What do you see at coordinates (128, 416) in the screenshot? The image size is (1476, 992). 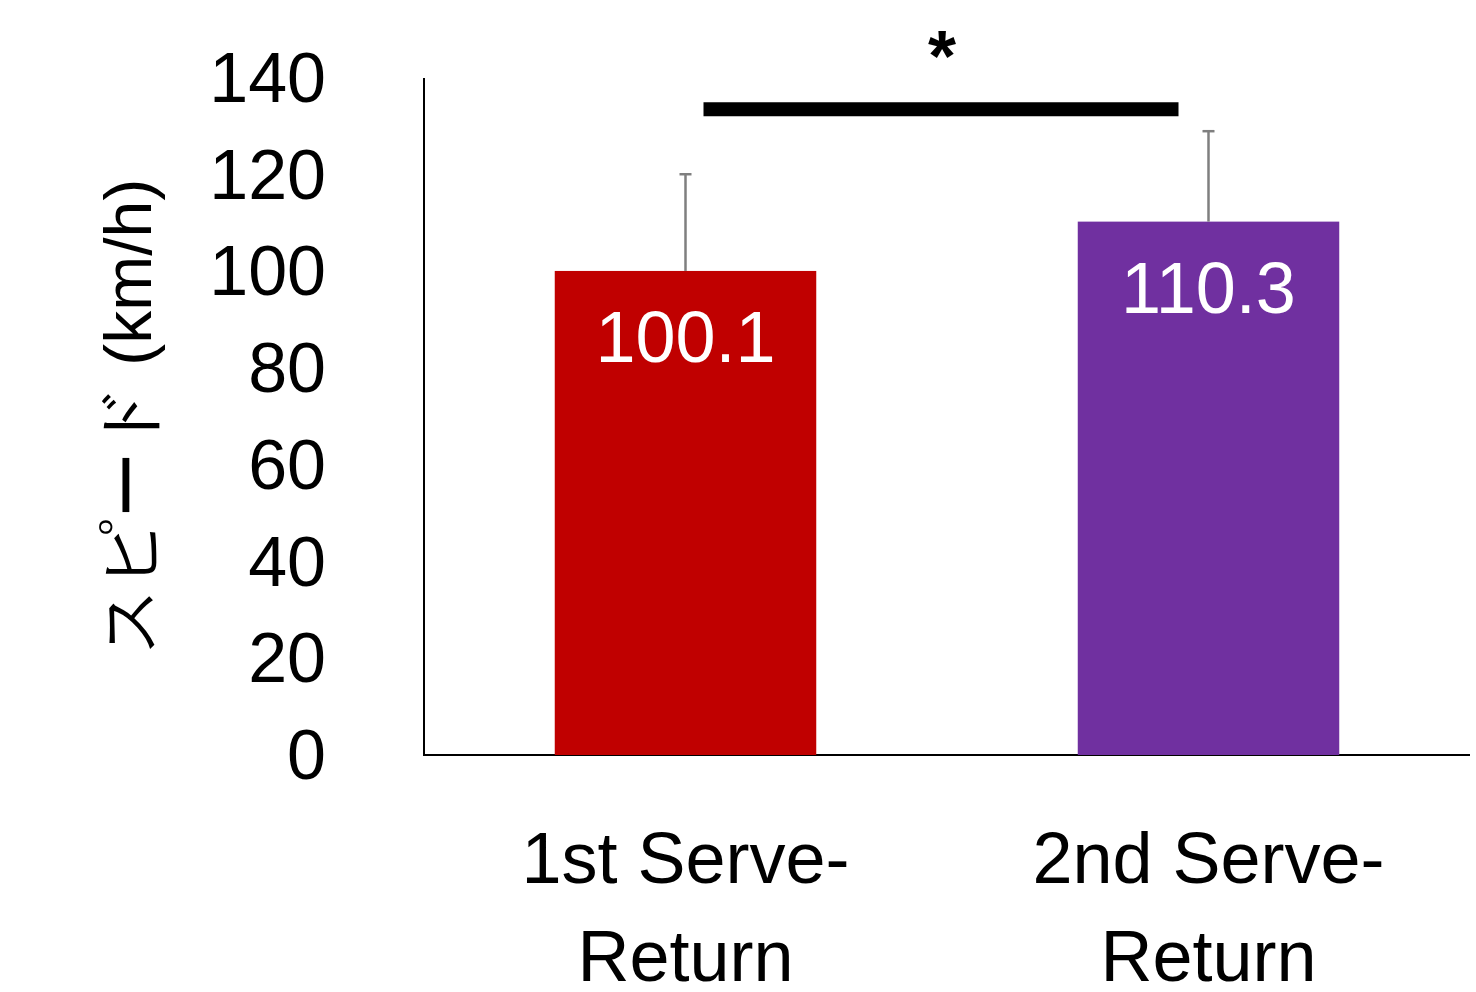 I see `ylabel: スピード (km/h)` at bounding box center [128, 416].